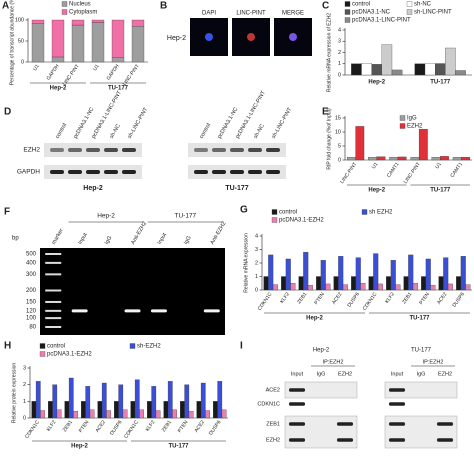  Describe the element at coordinates (209, 37) in the screenshot. I see `cell-signal` at that location.